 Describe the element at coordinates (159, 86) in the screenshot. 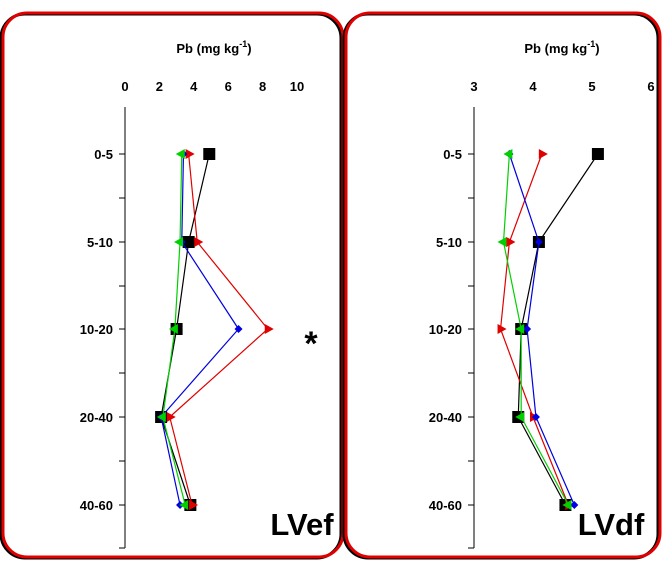

I see `x-tick-label: 2` at that location.